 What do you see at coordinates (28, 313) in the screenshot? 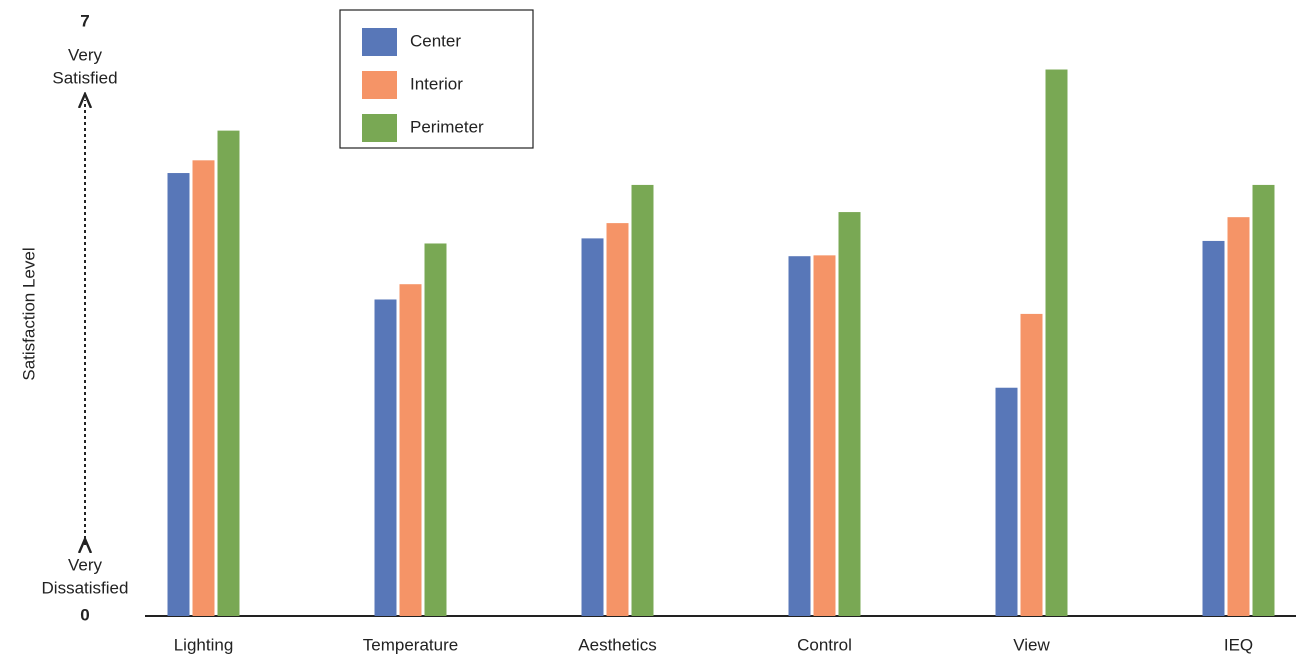
I see `y-axis-label: Satisfaction Level` at bounding box center [28, 313].